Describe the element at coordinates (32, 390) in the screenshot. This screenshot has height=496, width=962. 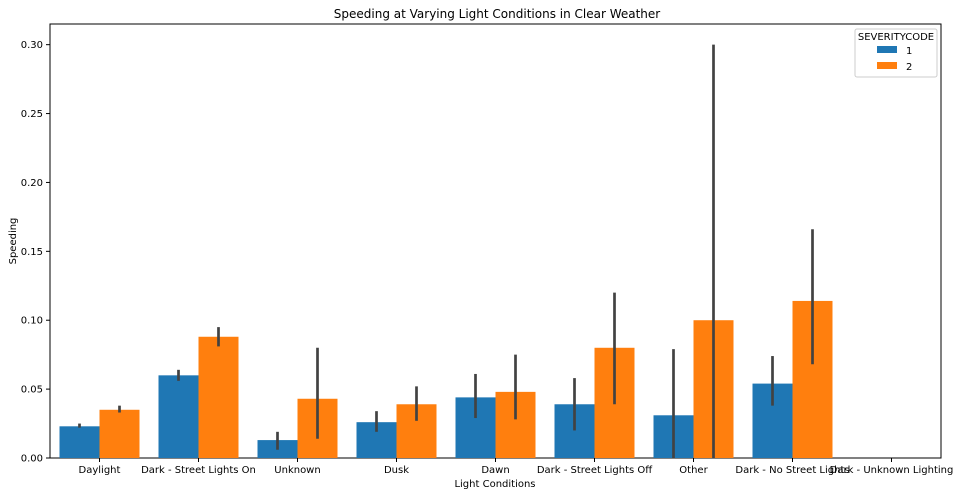
I see `y-tick-label-1: 0.05` at that location.